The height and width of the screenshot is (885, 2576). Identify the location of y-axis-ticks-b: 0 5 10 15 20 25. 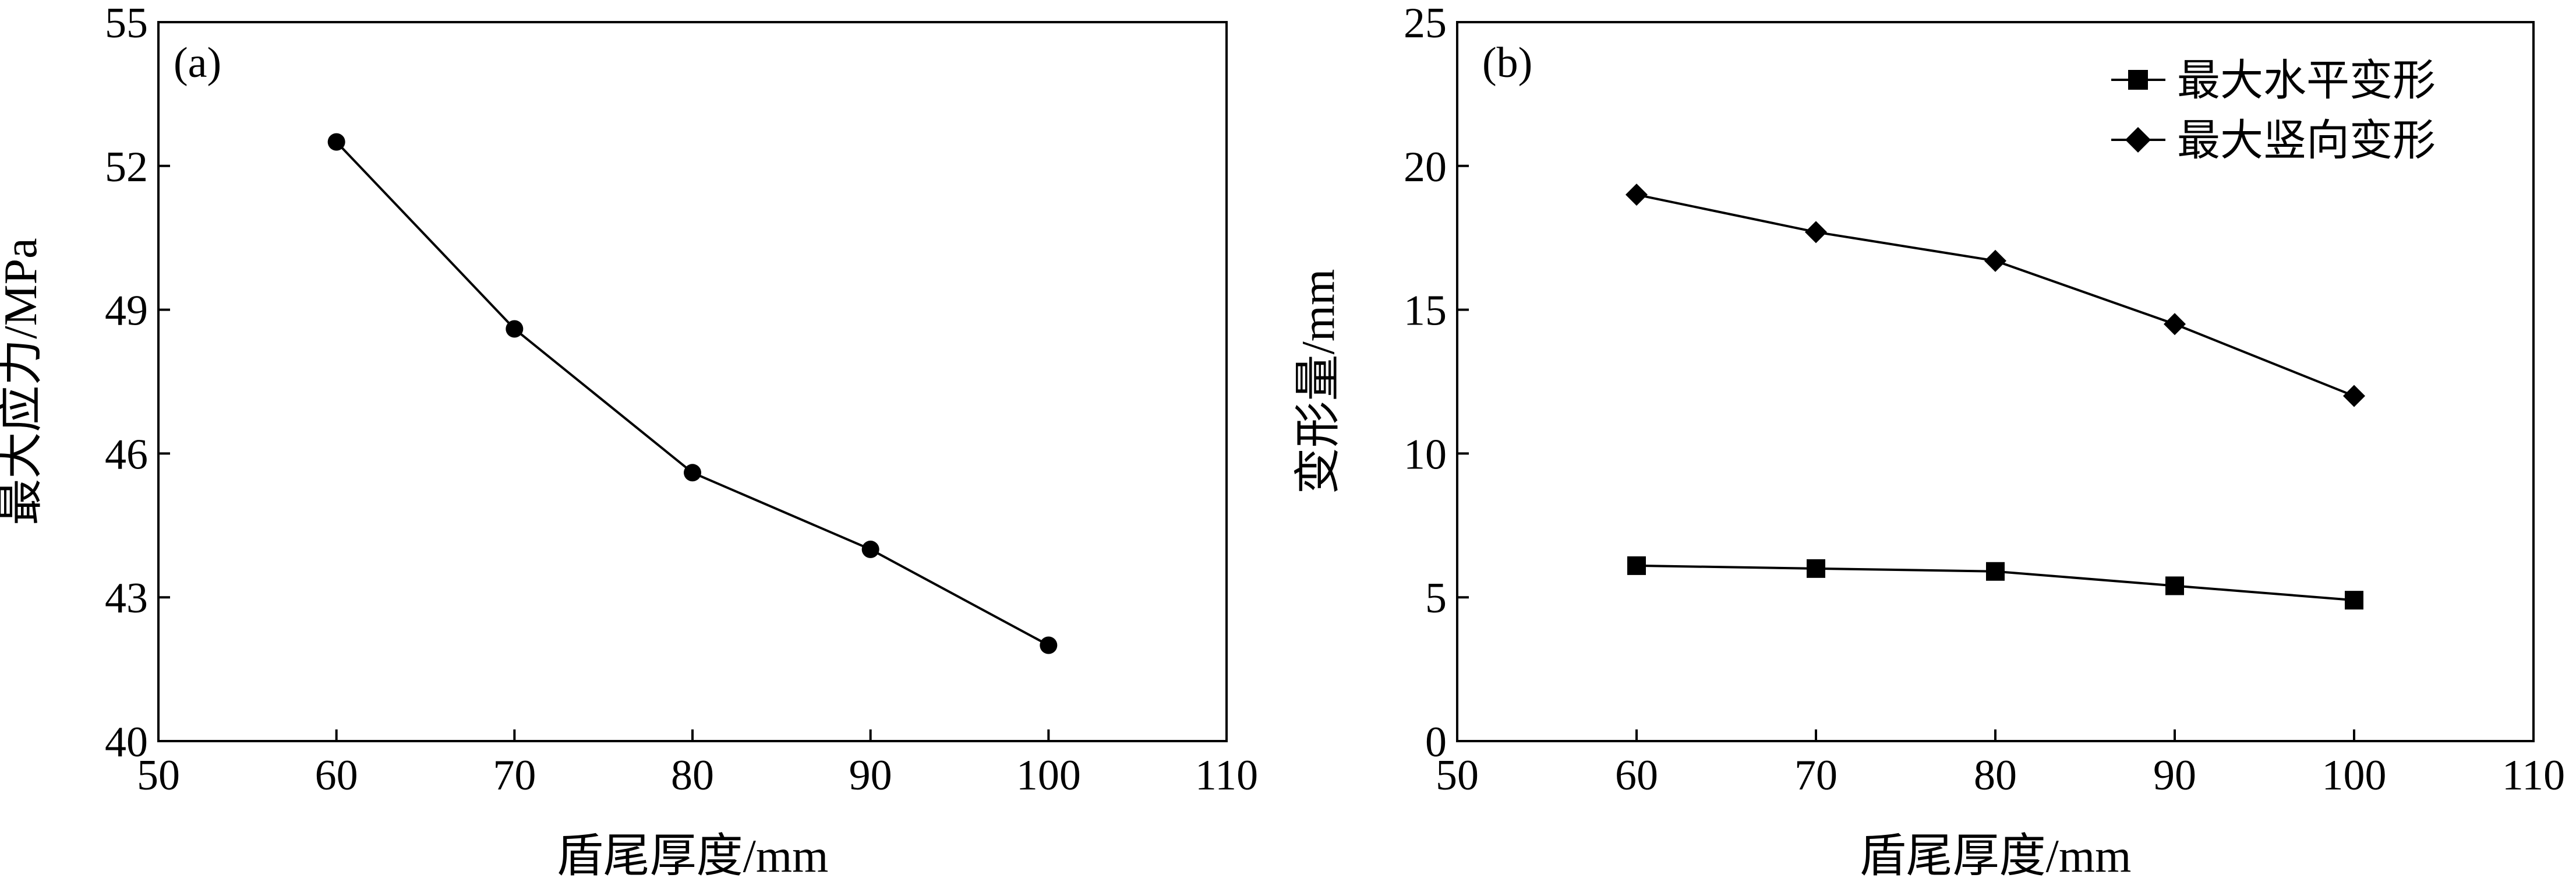
(1436, 383).